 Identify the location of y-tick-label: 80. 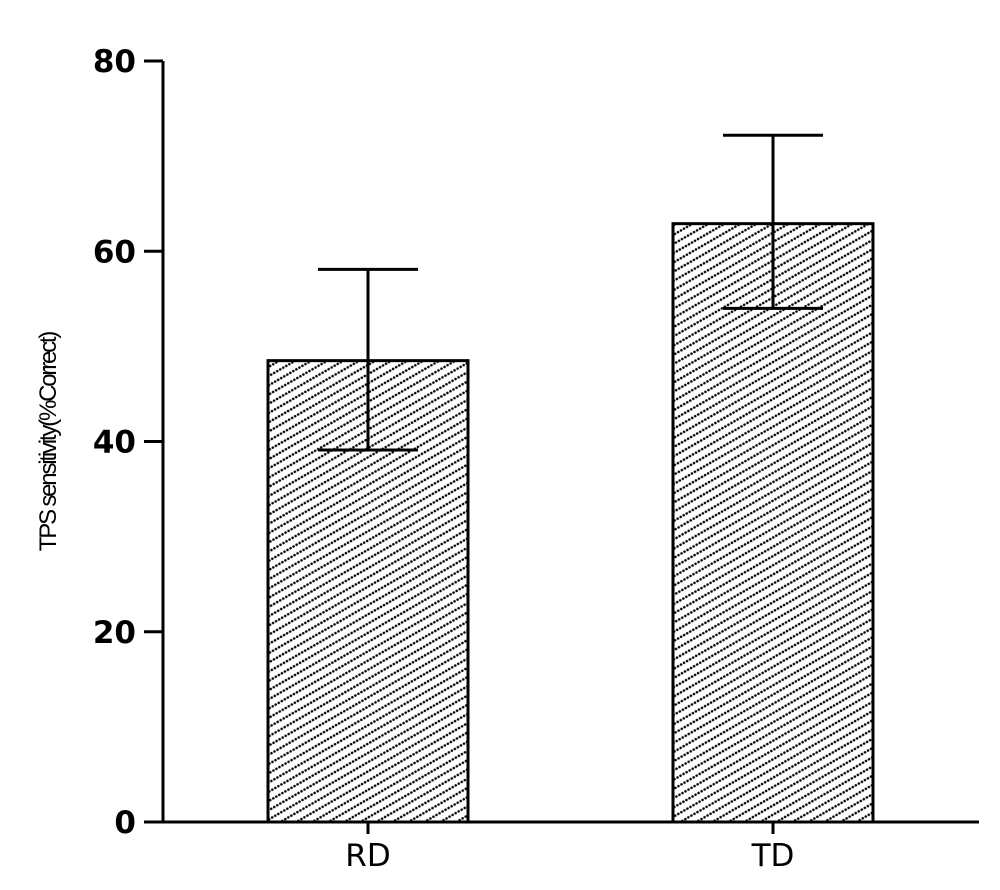
(114, 62).